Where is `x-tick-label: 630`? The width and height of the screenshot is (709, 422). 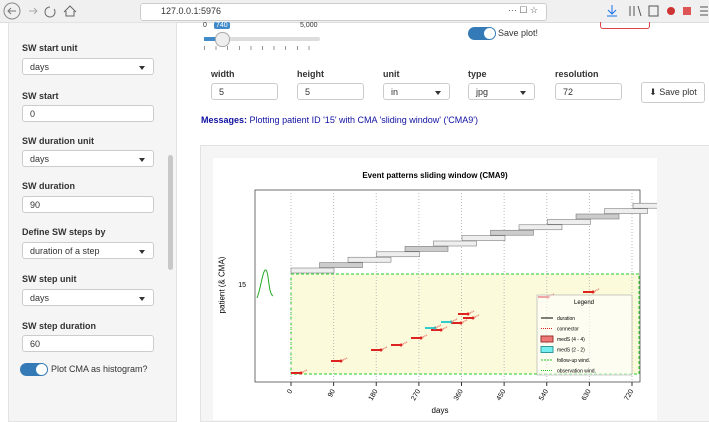
x-tick-label: 630 is located at coordinates (587, 395).